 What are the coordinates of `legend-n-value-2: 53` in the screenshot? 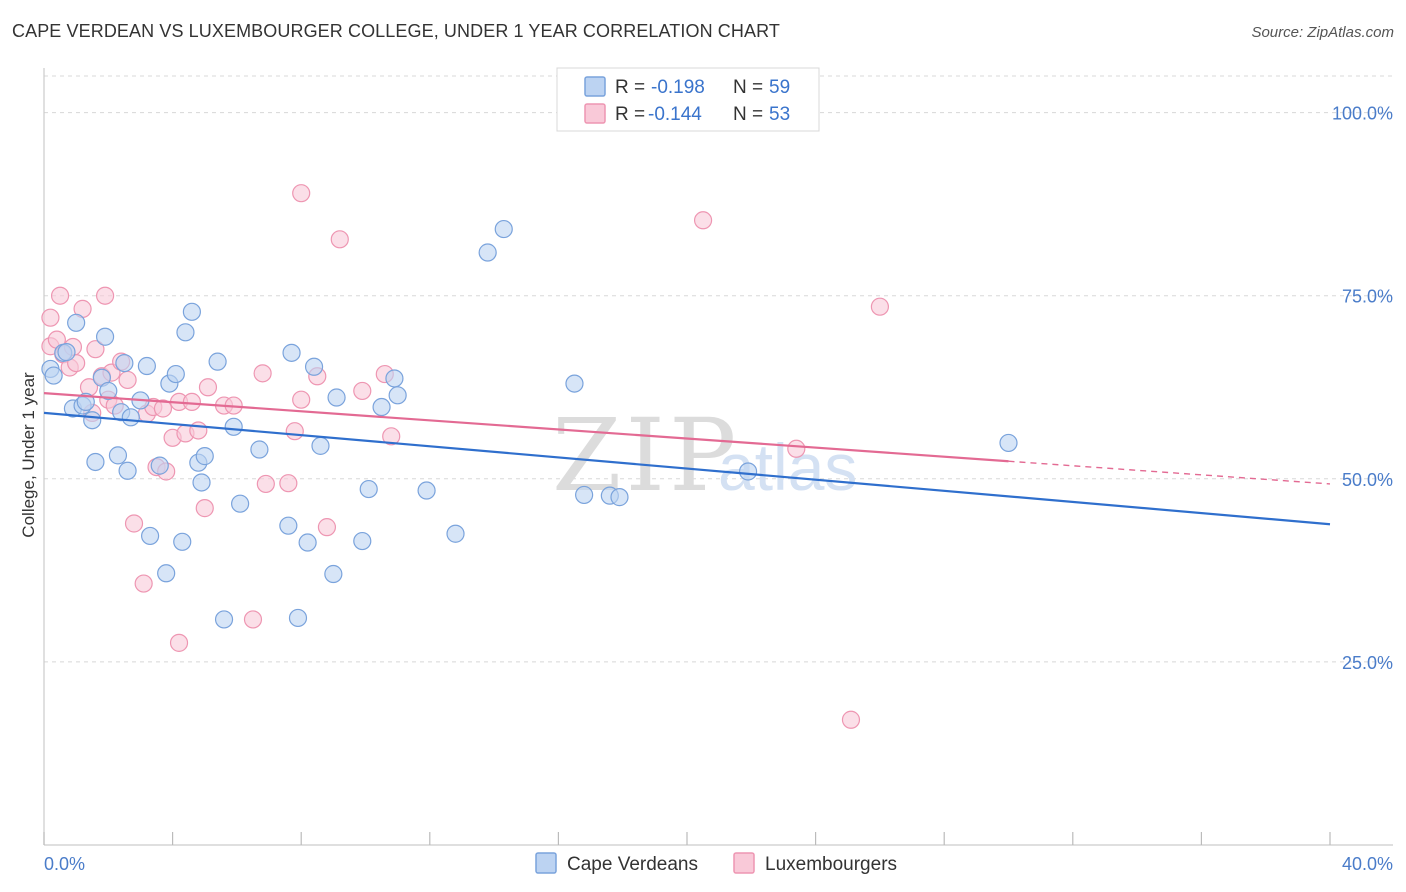 It's located at (779, 114).